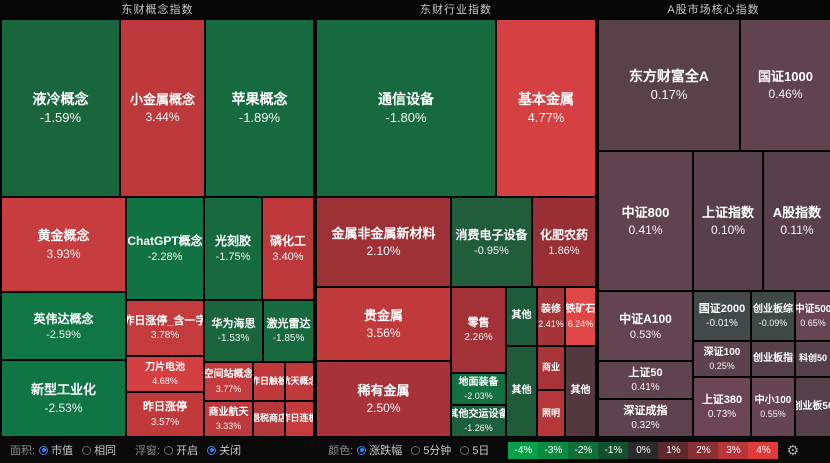 Image resolution: width=830 pixels, height=463 pixels. What do you see at coordinates (63, 390) in the screenshot?
I see `tile-name: 新型工业化` at bounding box center [63, 390].